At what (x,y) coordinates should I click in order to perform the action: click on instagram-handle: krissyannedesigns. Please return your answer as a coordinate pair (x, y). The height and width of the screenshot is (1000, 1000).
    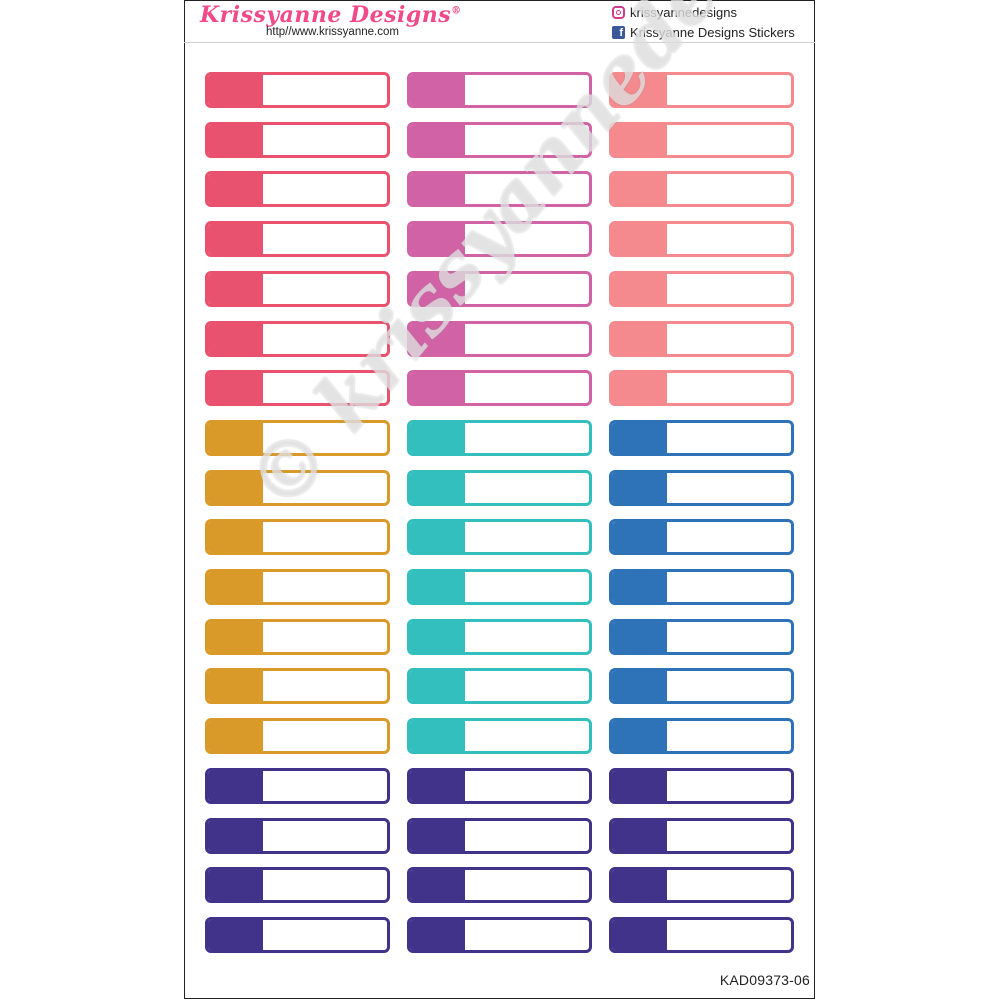
    Looking at the image, I should click on (674, 12).